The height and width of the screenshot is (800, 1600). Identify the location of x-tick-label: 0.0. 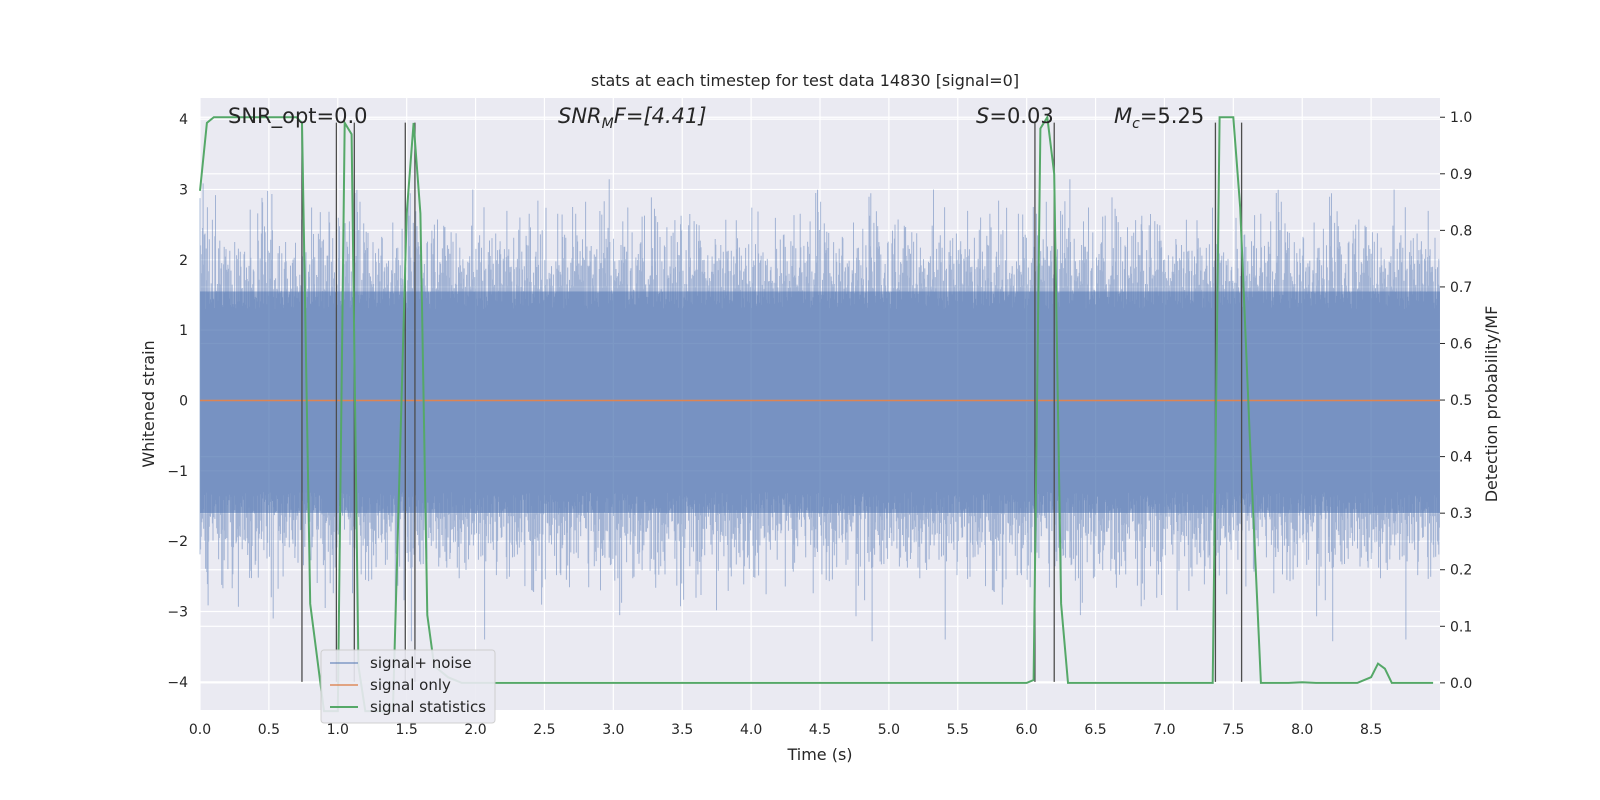
(200, 730).